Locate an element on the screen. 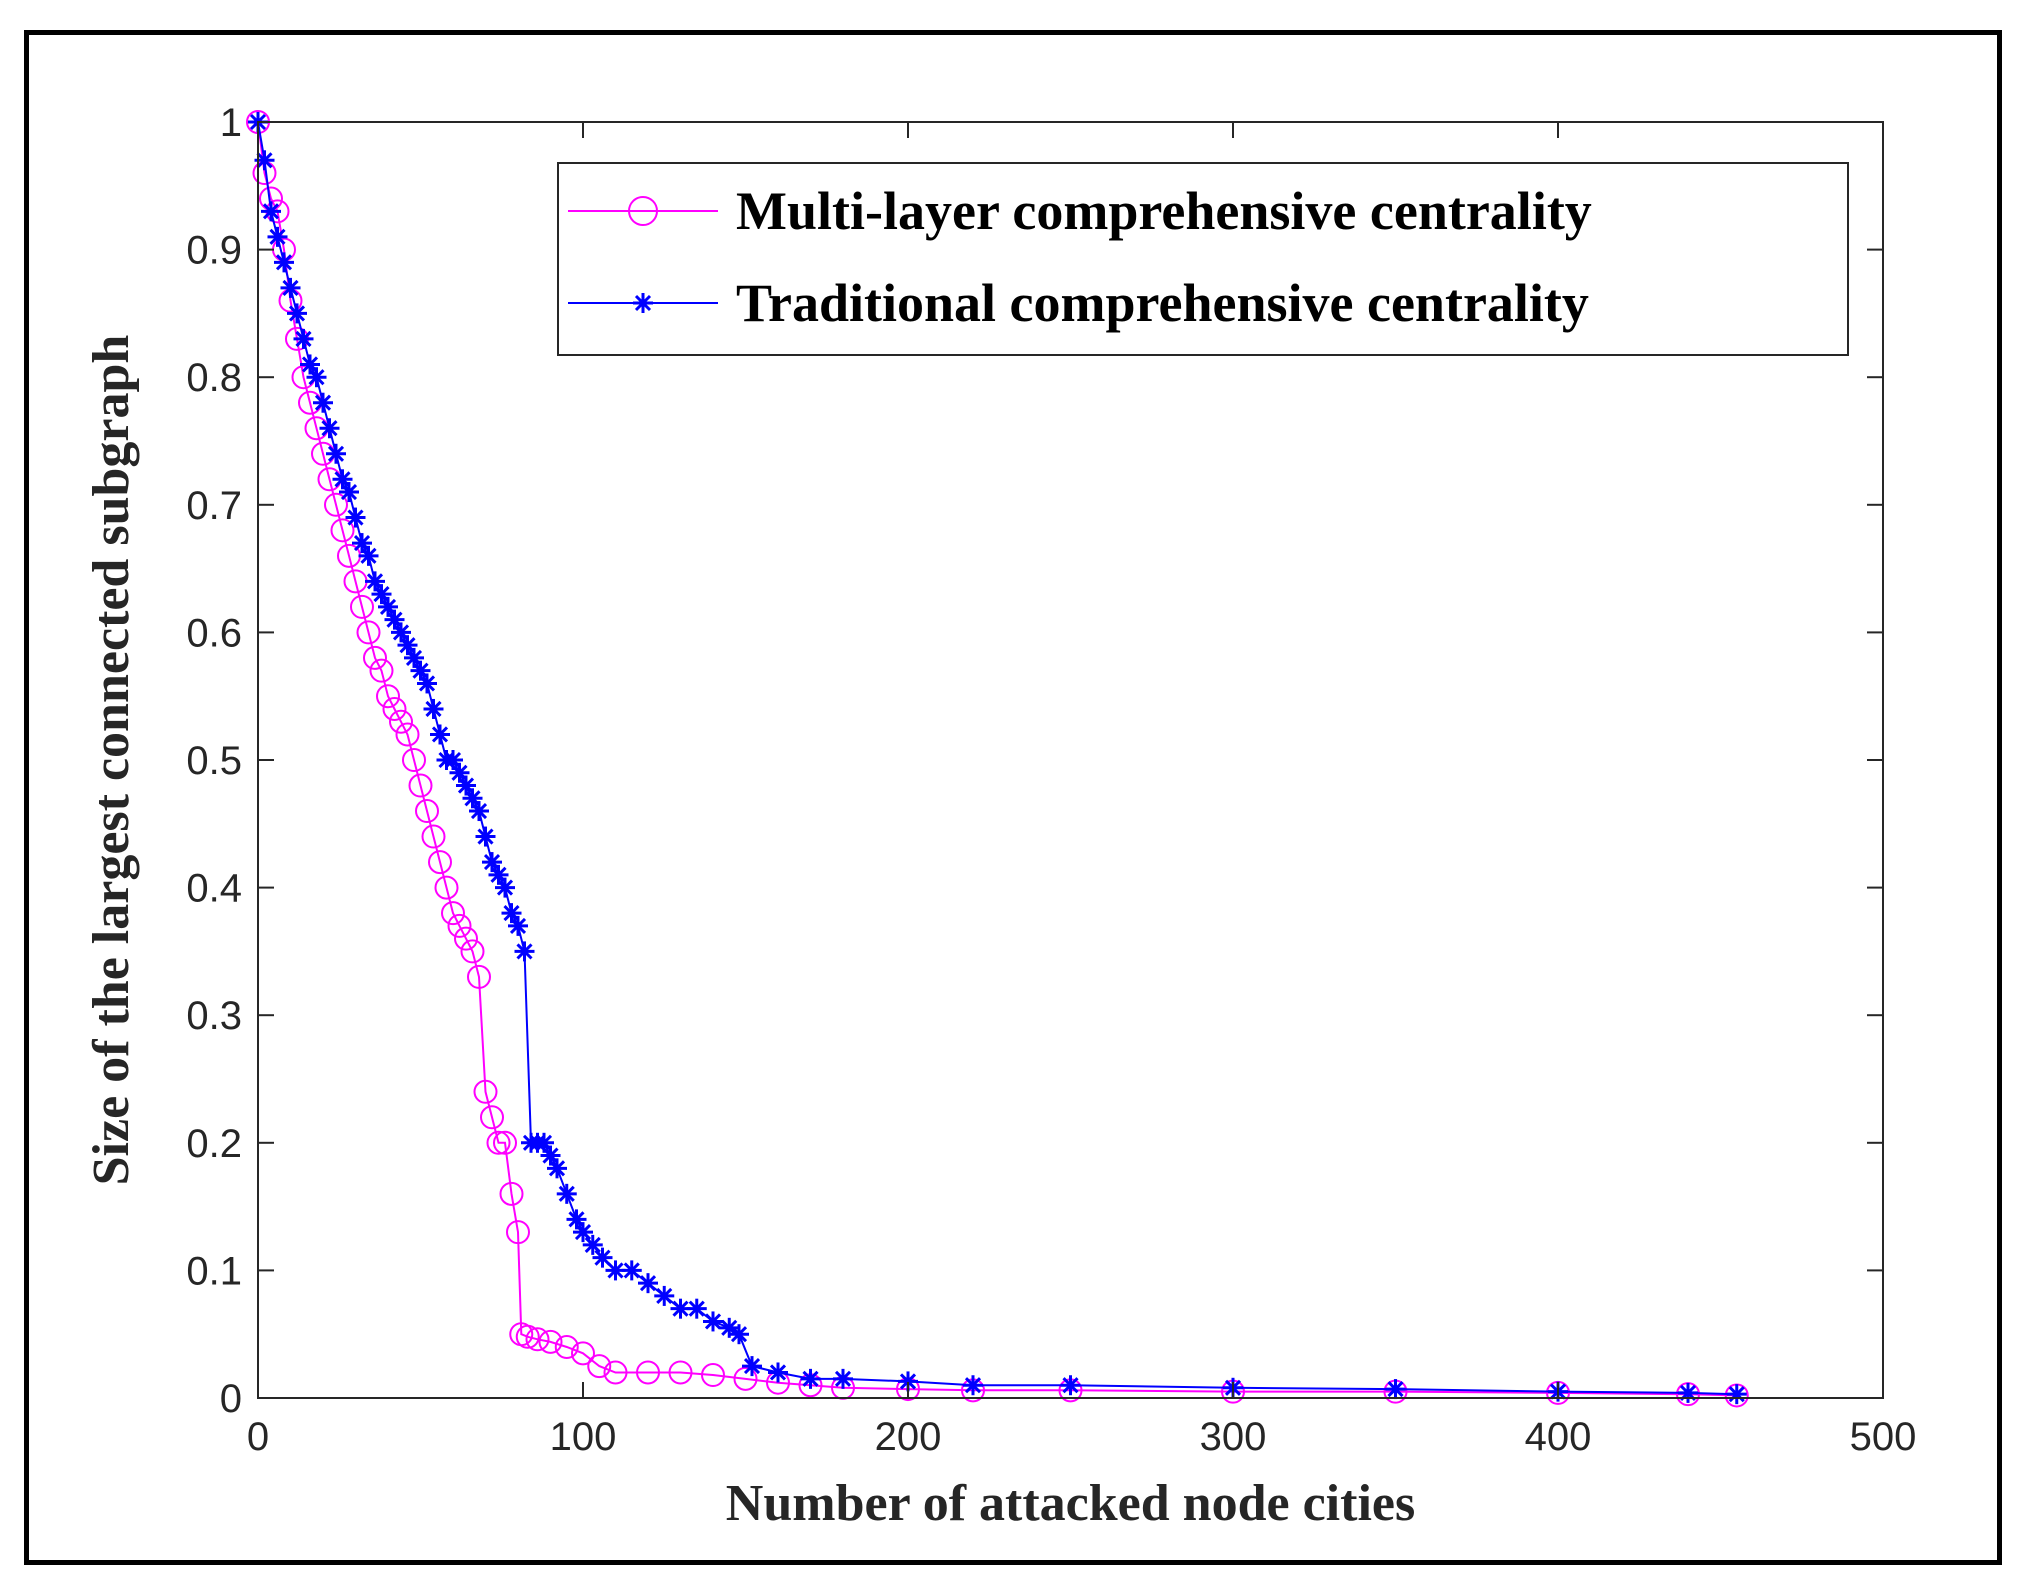 The image size is (2029, 1596). y-tick-label: 0.7 is located at coordinates (214, 506).